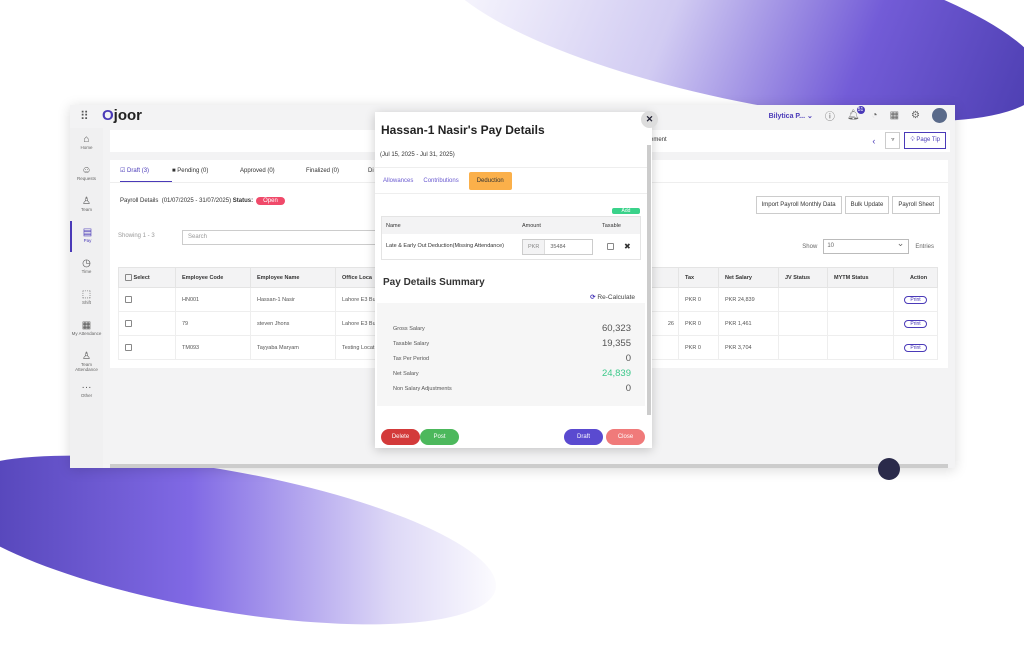  I want to click on filter-button: ▿, so click(893, 140).